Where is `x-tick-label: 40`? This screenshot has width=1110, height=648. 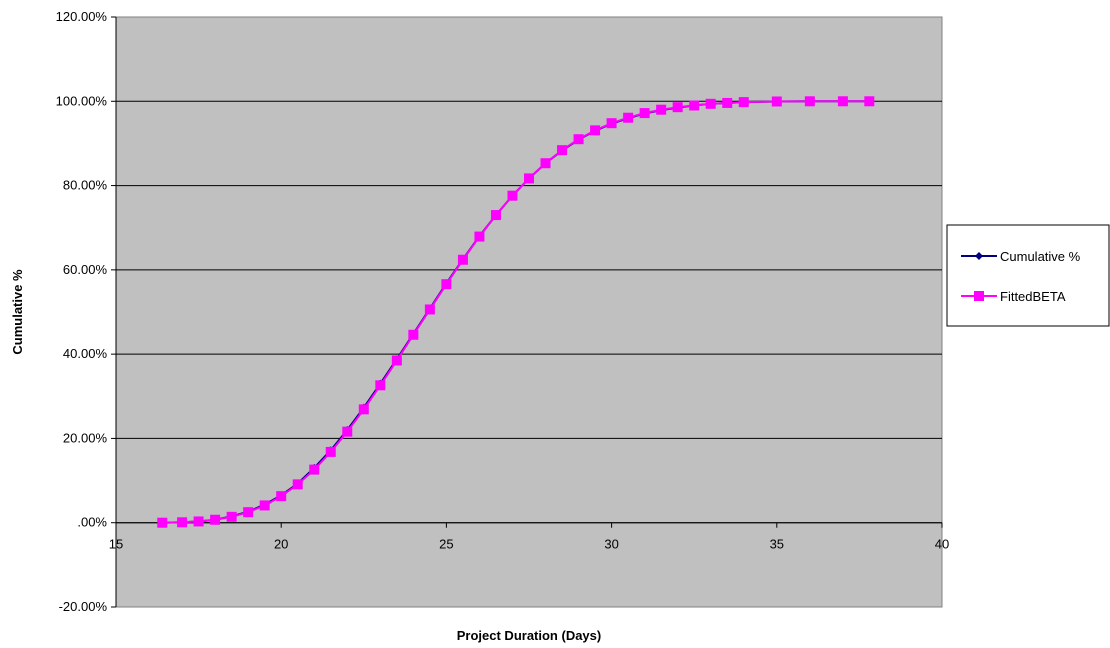 x-tick-label: 40 is located at coordinates (942, 544).